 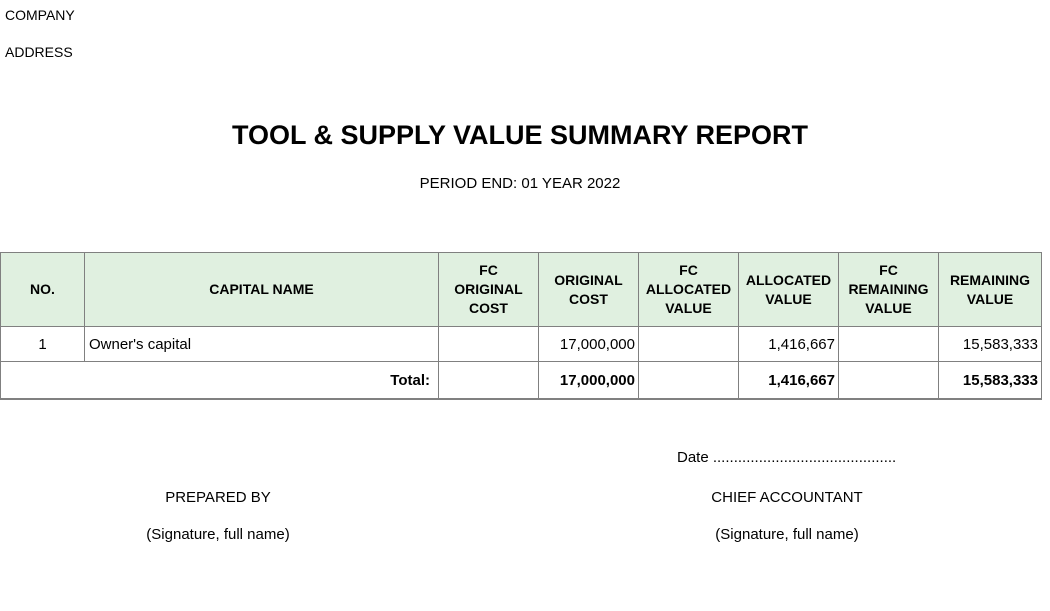 What do you see at coordinates (787, 497) in the screenshot?
I see `chief-accountant-label: CHIEF ACCOUNTANT` at bounding box center [787, 497].